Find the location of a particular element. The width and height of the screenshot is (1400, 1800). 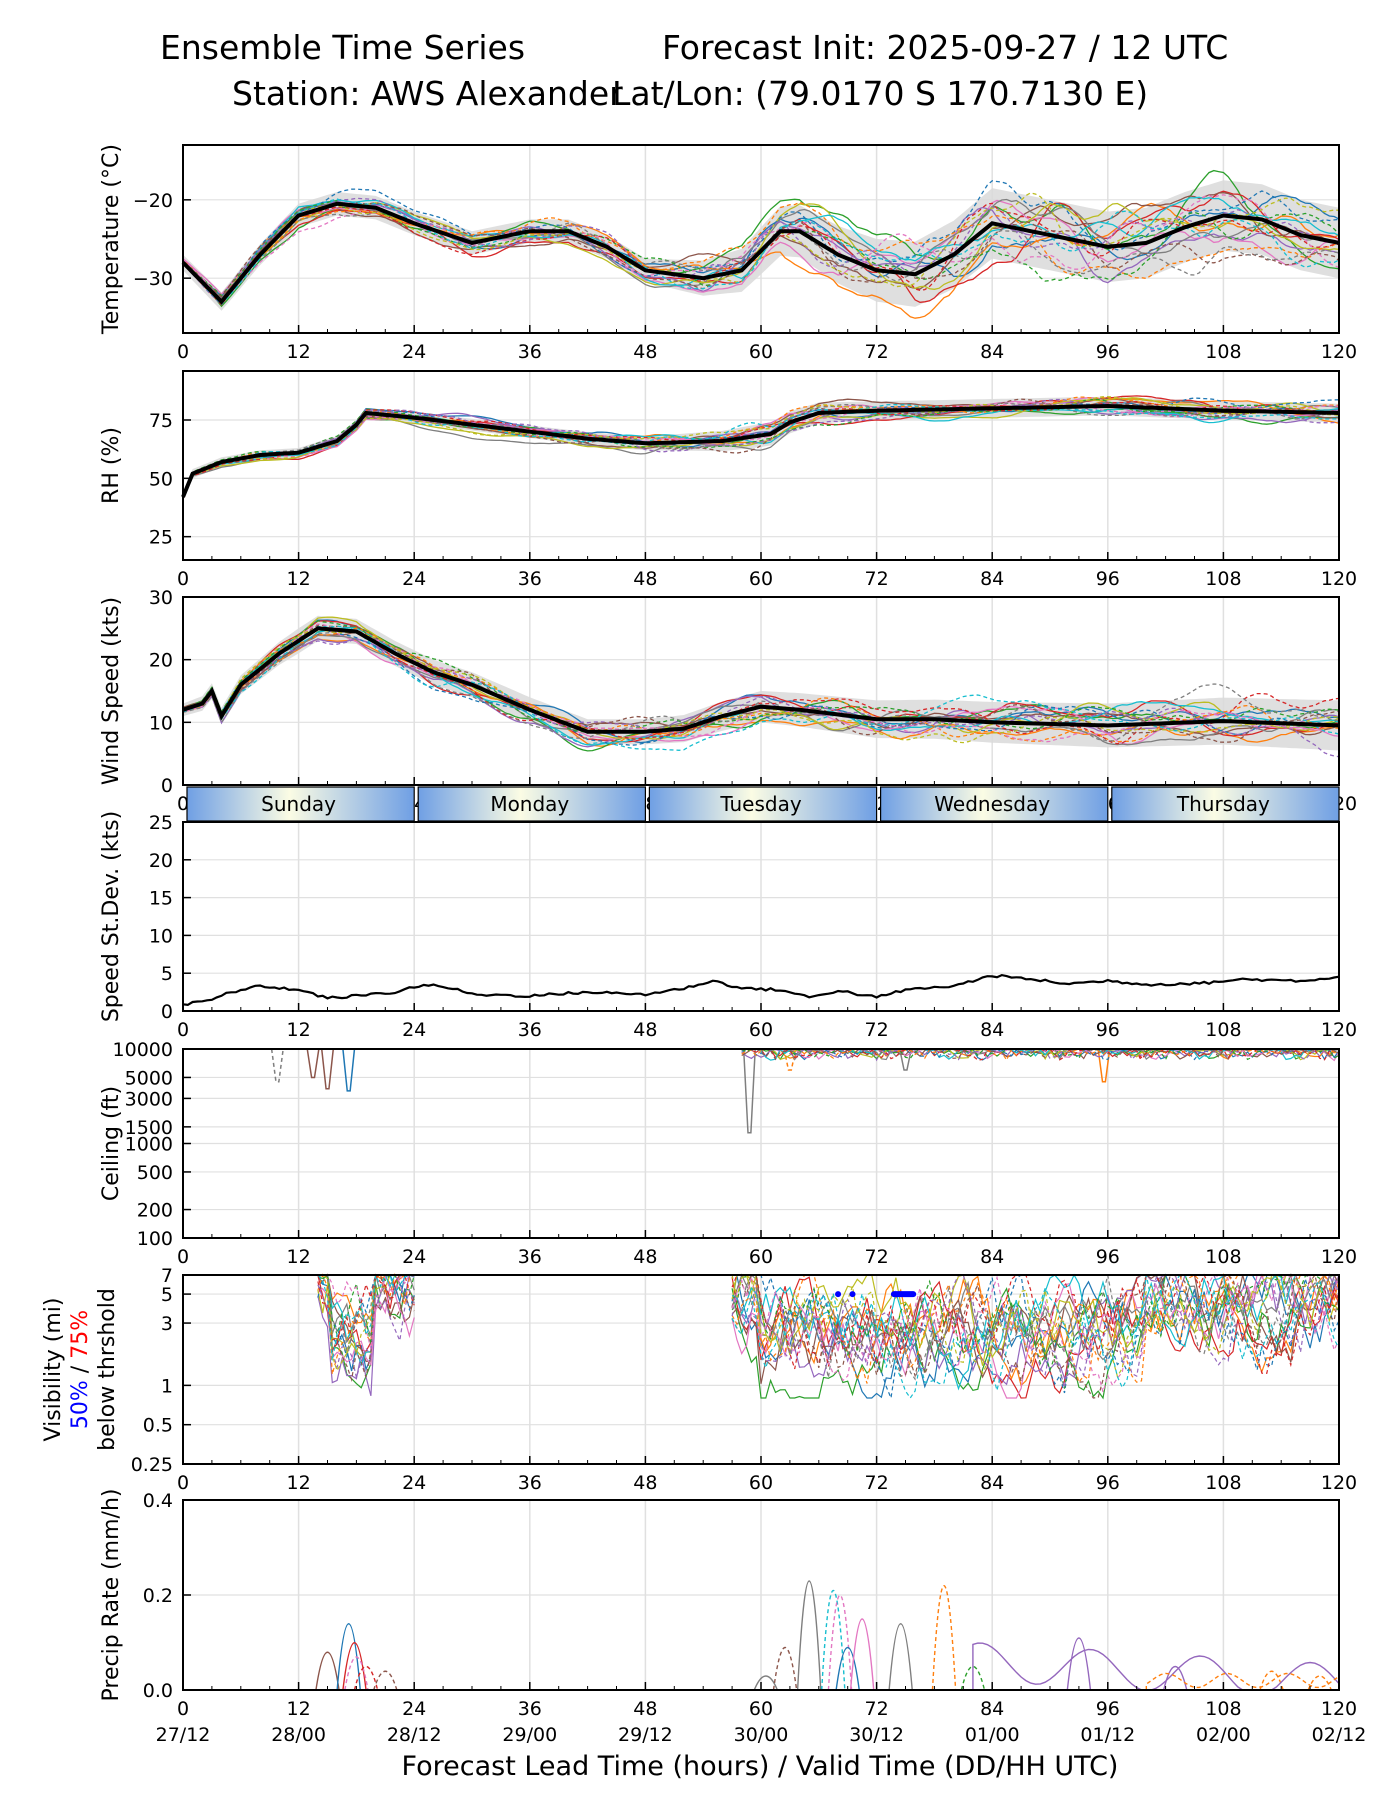

station-latlon: Lat/Lon: (79.0170 S 170.7130 E) is located at coordinates (880, 93).